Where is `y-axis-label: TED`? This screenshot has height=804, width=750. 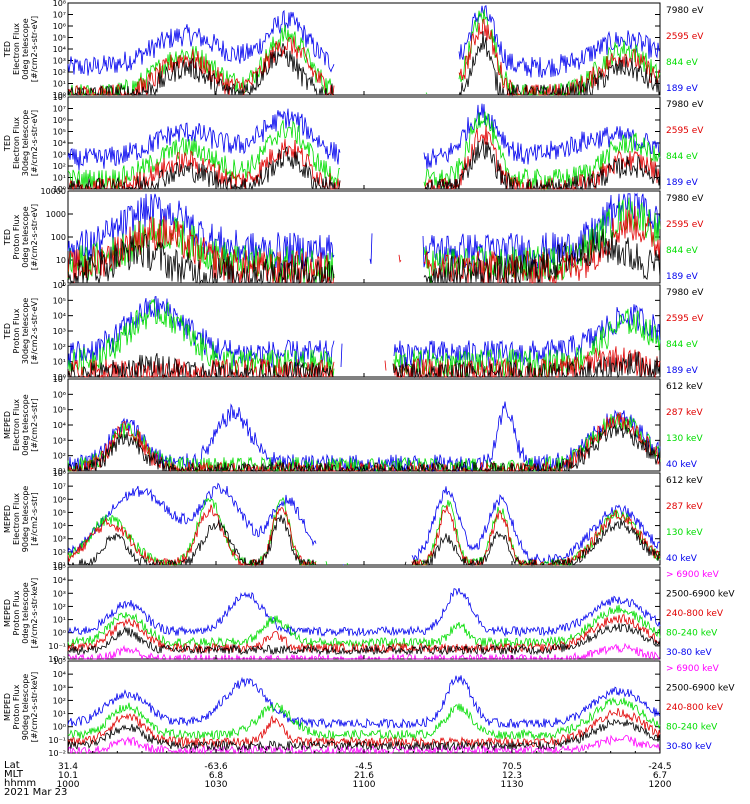 y-axis-label: TED is located at coordinates (7, 143).